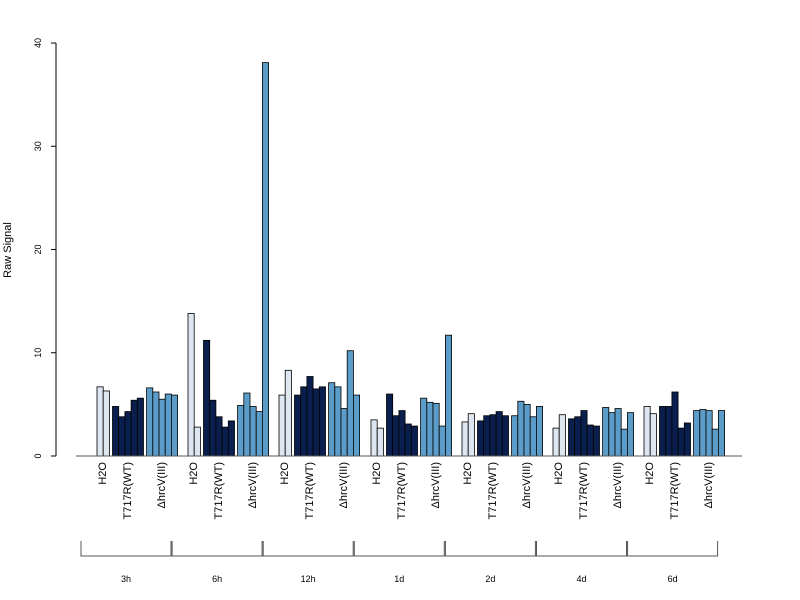  What do you see at coordinates (581, 579) in the screenshot?
I see `time-label: 4d` at bounding box center [581, 579].